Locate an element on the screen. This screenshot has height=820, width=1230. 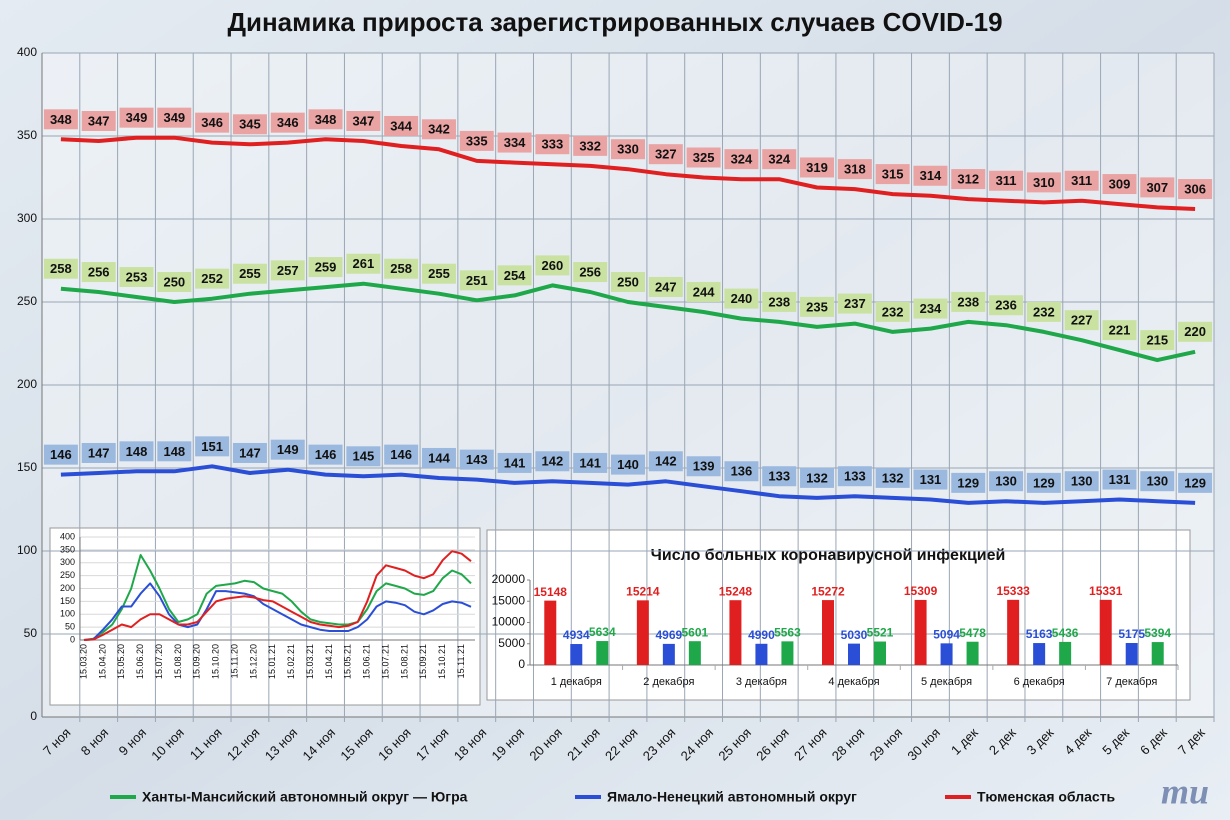
x-tick-label: 5 декабря is located at coordinates (946, 682).